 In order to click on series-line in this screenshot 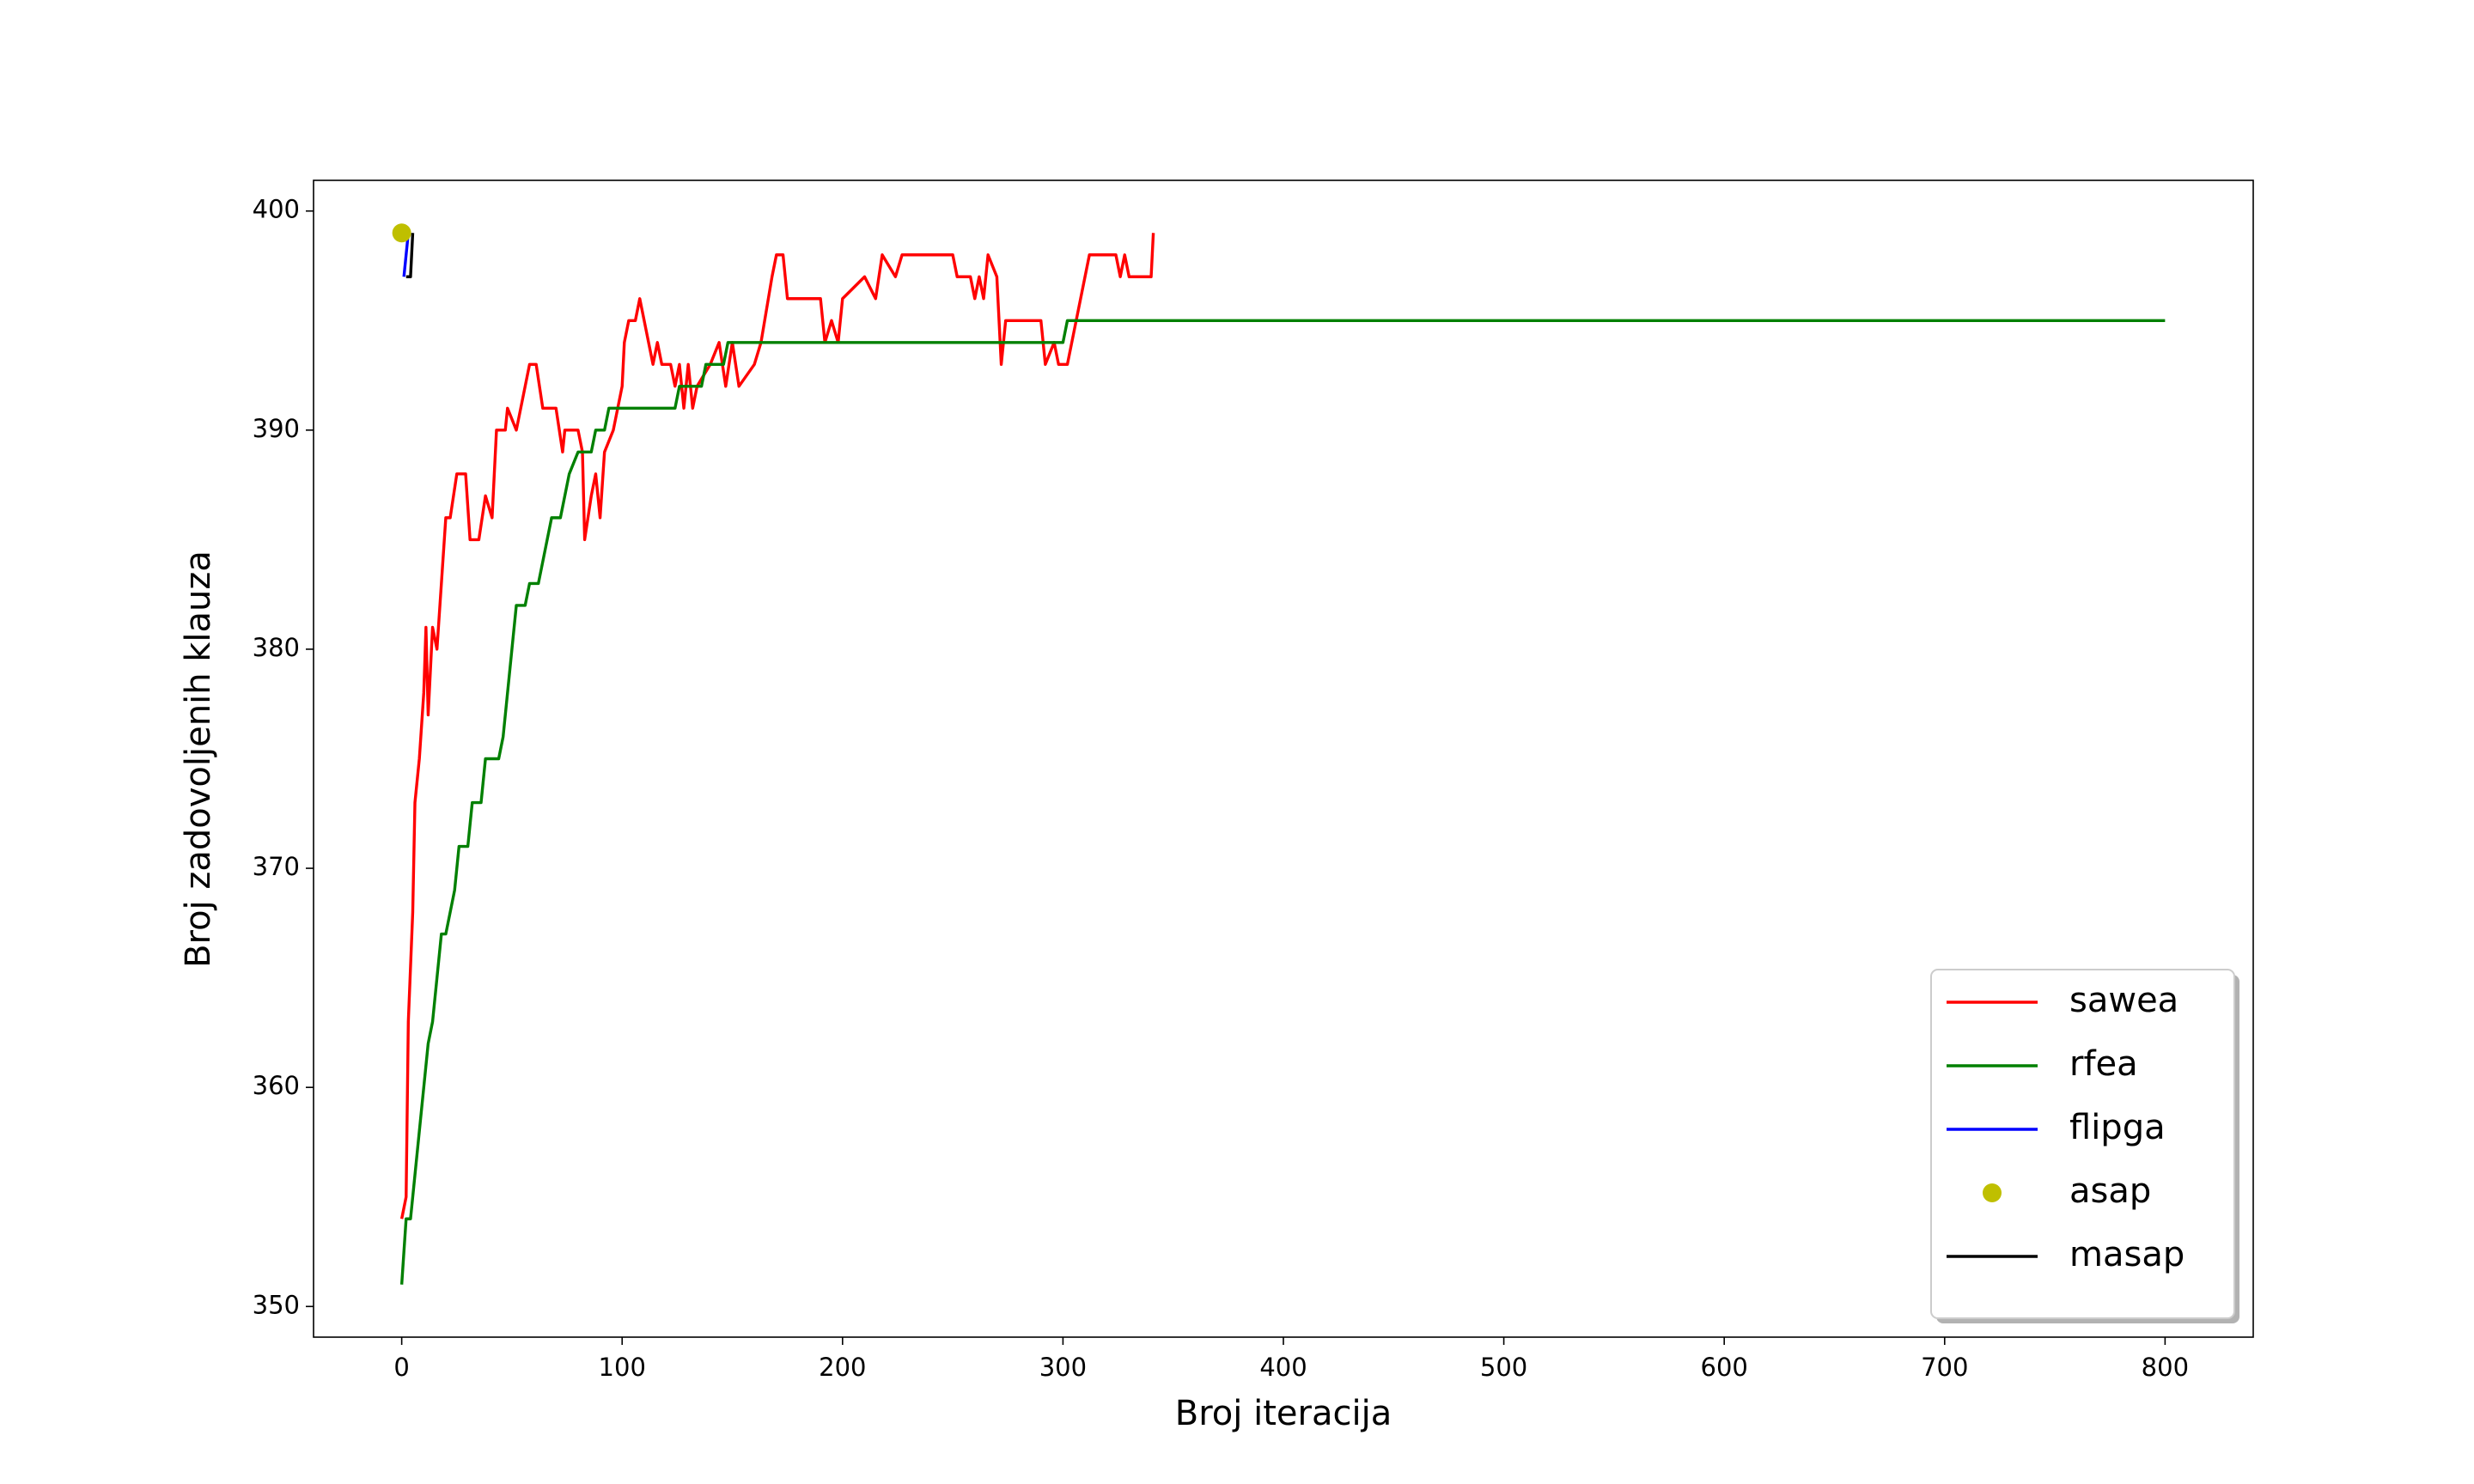, I will do `click(410, 255)`.